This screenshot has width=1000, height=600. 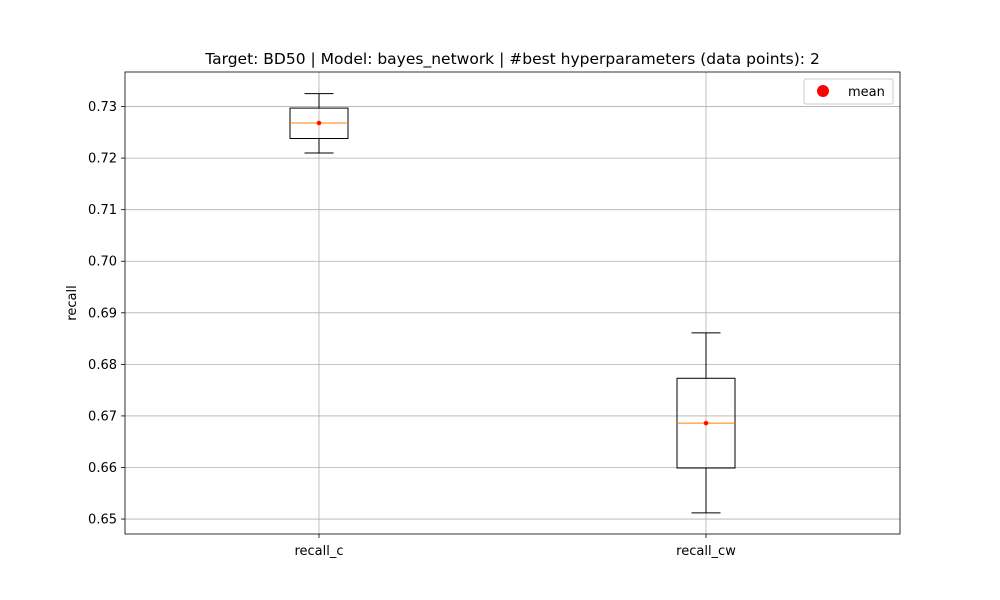 What do you see at coordinates (102, 210) in the screenshot?
I see `y-tick-label: 0.71` at bounding box center [102, 210].